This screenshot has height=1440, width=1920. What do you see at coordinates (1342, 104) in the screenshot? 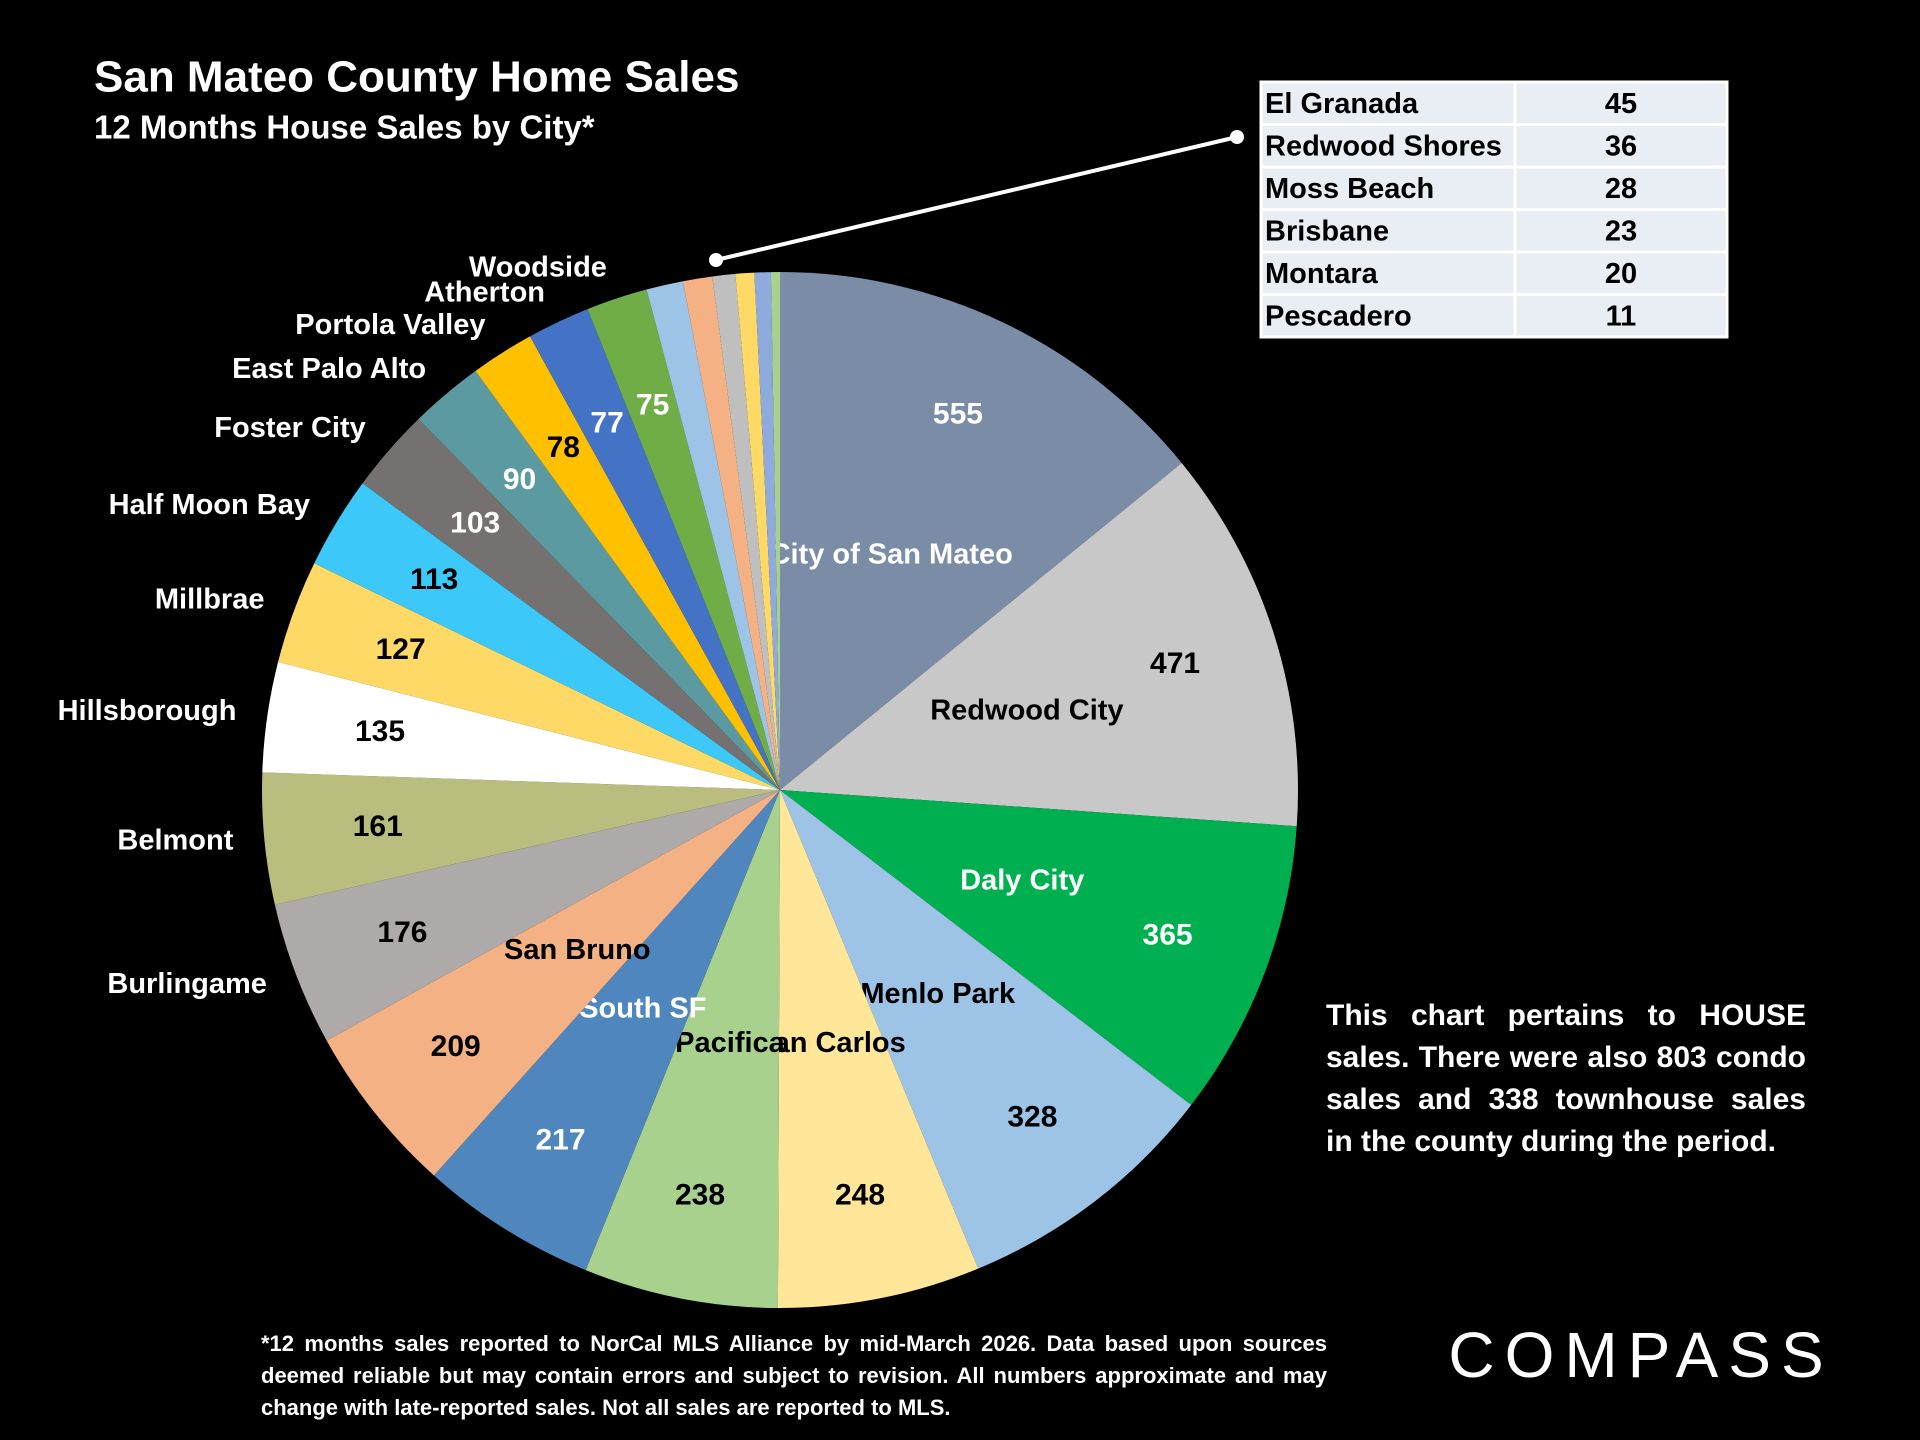
I see `table-city: El Granada` at bounding box center [1342, 104].